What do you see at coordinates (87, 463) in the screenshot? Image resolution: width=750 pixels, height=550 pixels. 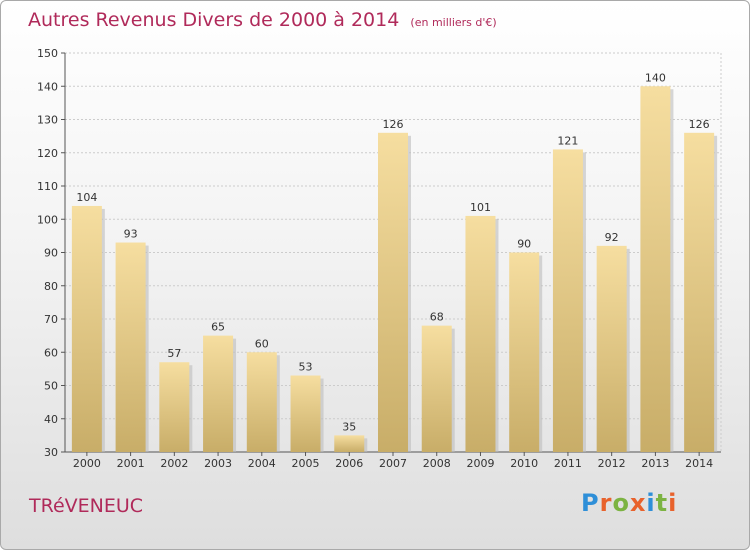 I see `x-tick-label-2000: 2000` at bounding box center [87, 463].